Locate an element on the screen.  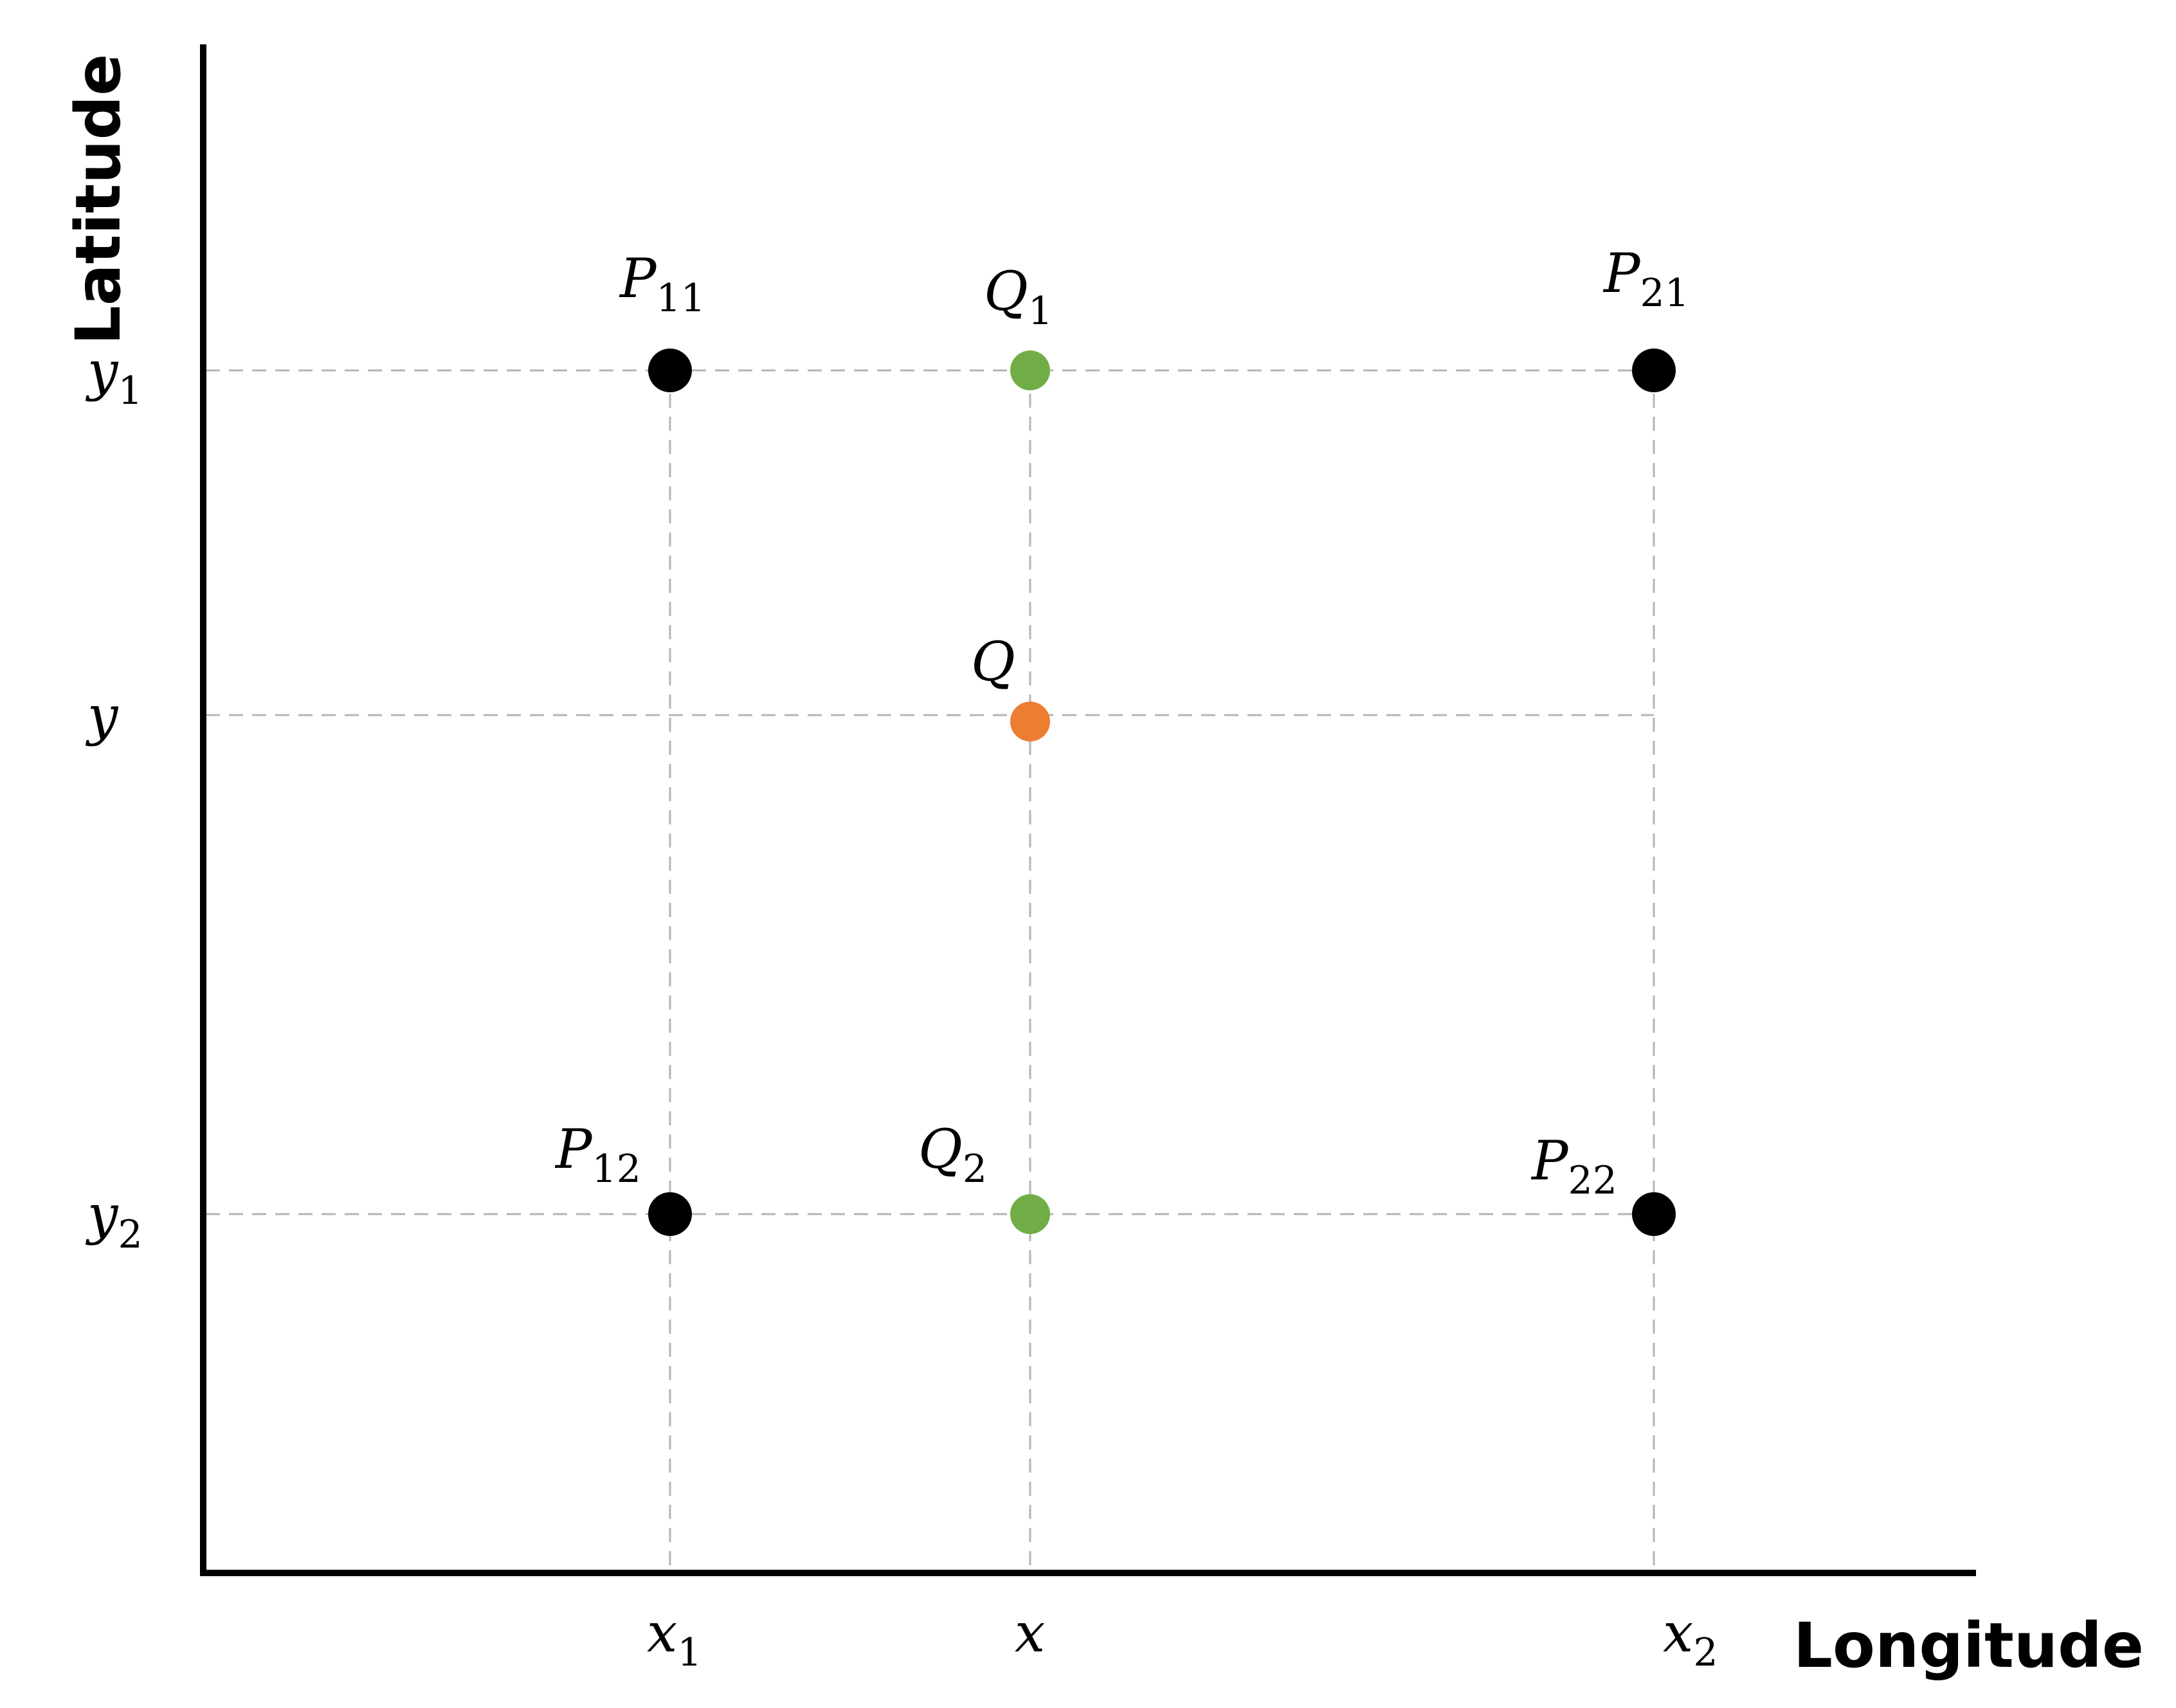
label-p22: P22 is located at coordinates (1573, 1166).